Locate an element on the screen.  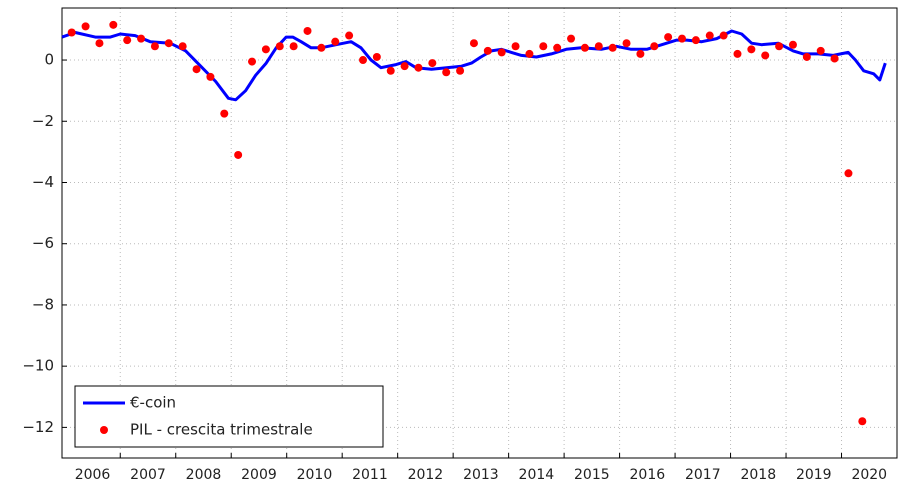
line-series is located at coordinates (474, 65).